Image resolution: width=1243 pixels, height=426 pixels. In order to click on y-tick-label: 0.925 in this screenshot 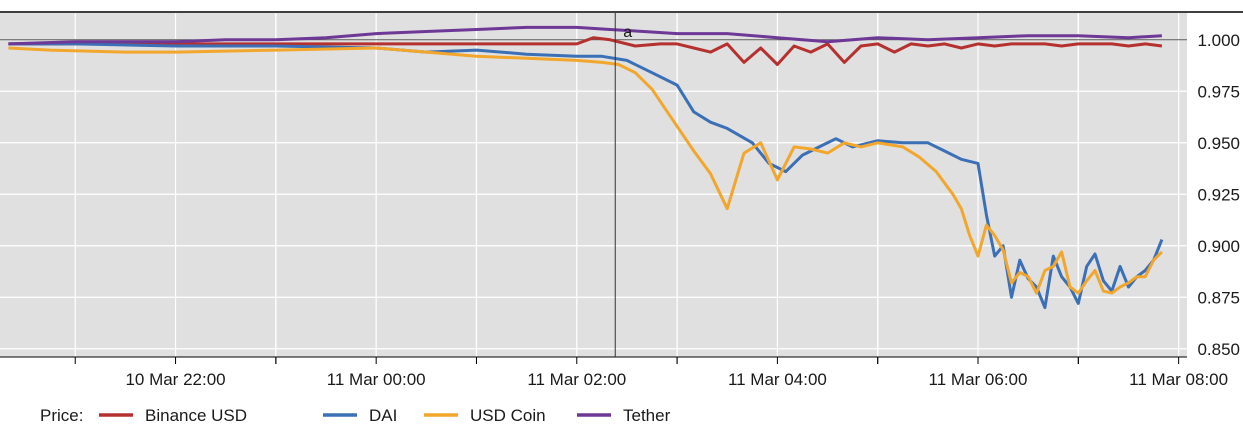, I will do `click(1218, 194)`.